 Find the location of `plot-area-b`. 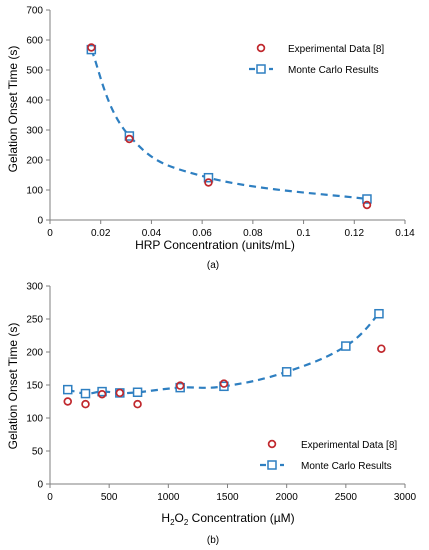

plot-area-b is located at coordinates (224, 358).